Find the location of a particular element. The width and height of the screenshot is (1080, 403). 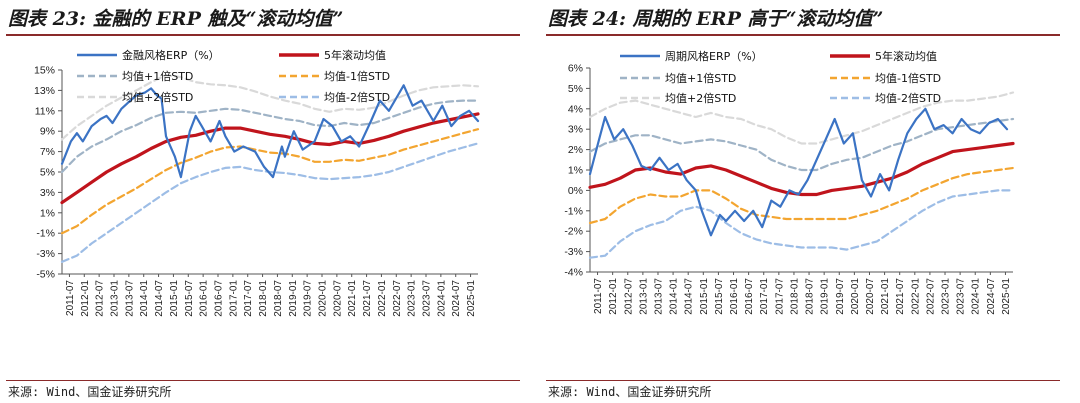

chart-title: 图表 23: 金融的 ERP 触及“滚动均值” is located at coordinates (176, 19).